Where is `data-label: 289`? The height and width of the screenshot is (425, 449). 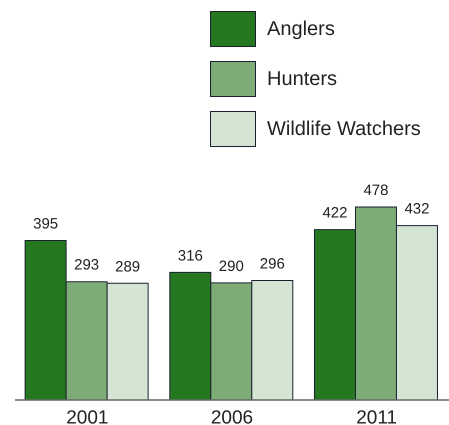
data-label: 289 is located at coordinates (127, 267).